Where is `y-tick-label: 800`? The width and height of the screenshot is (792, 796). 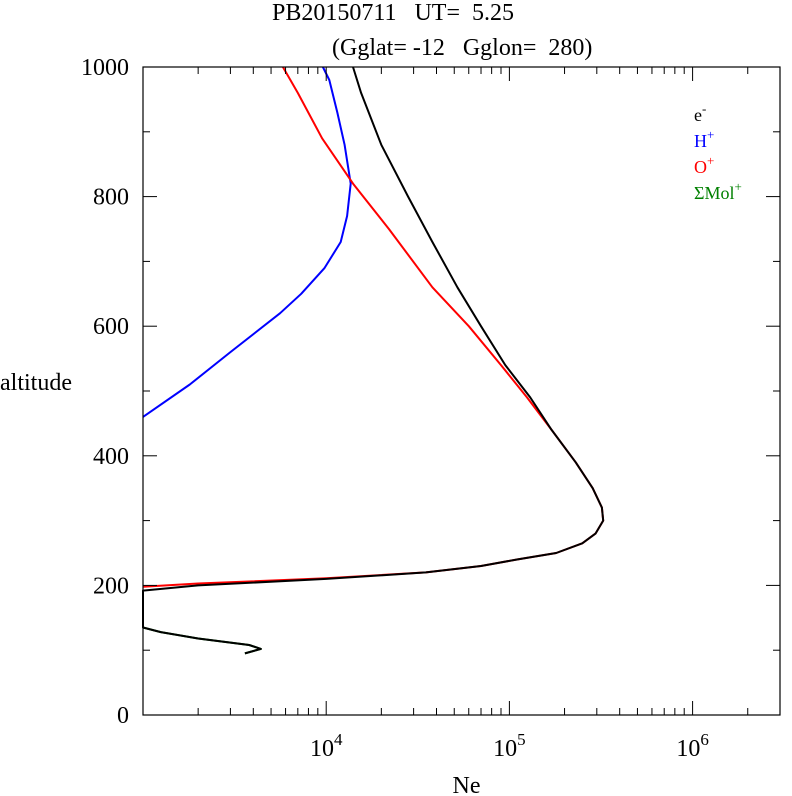
y-tick-label: 800 is located at coordinates (111, 198).